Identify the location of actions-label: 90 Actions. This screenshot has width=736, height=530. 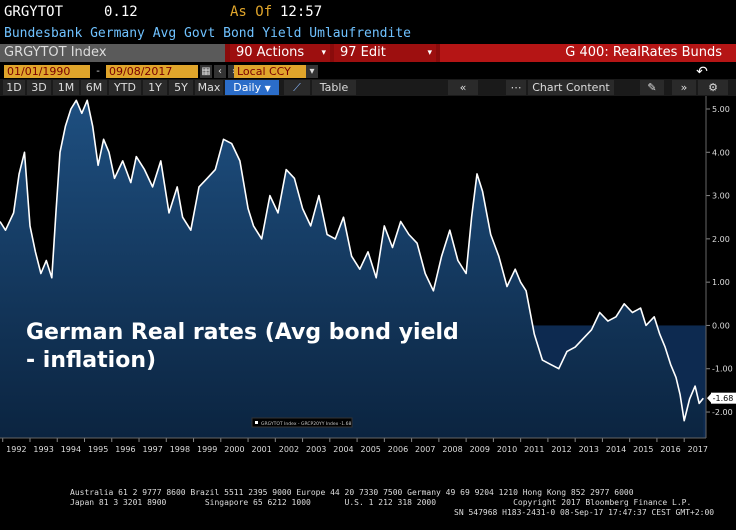
(270, 52).